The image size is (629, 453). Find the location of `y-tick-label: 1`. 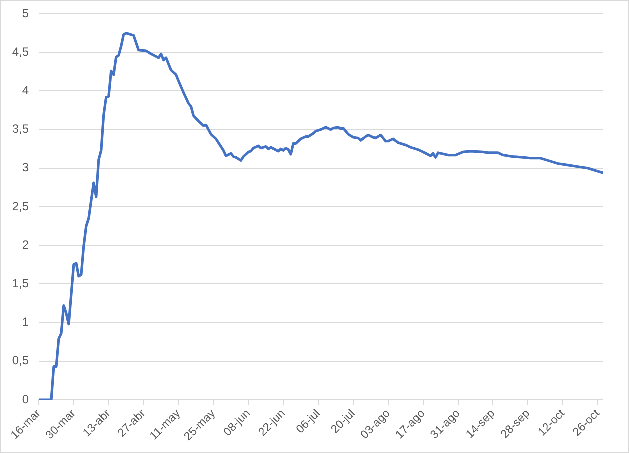

y-tick-label: 1 is located at coordinates (26, 322).